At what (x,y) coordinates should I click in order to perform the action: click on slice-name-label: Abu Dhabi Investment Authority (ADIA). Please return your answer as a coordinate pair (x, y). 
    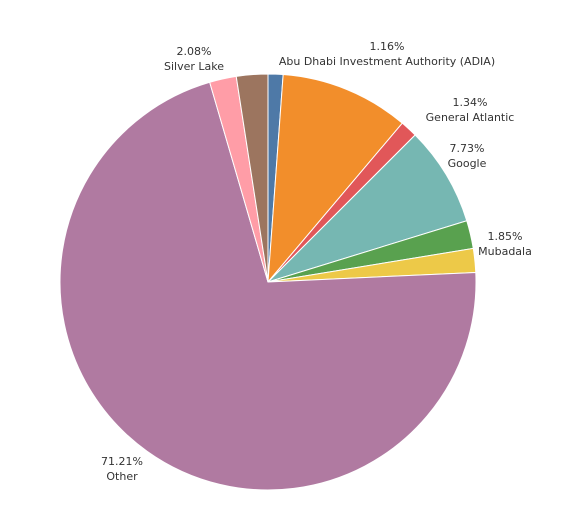
    Looking at the image, I should click on (387, 61).